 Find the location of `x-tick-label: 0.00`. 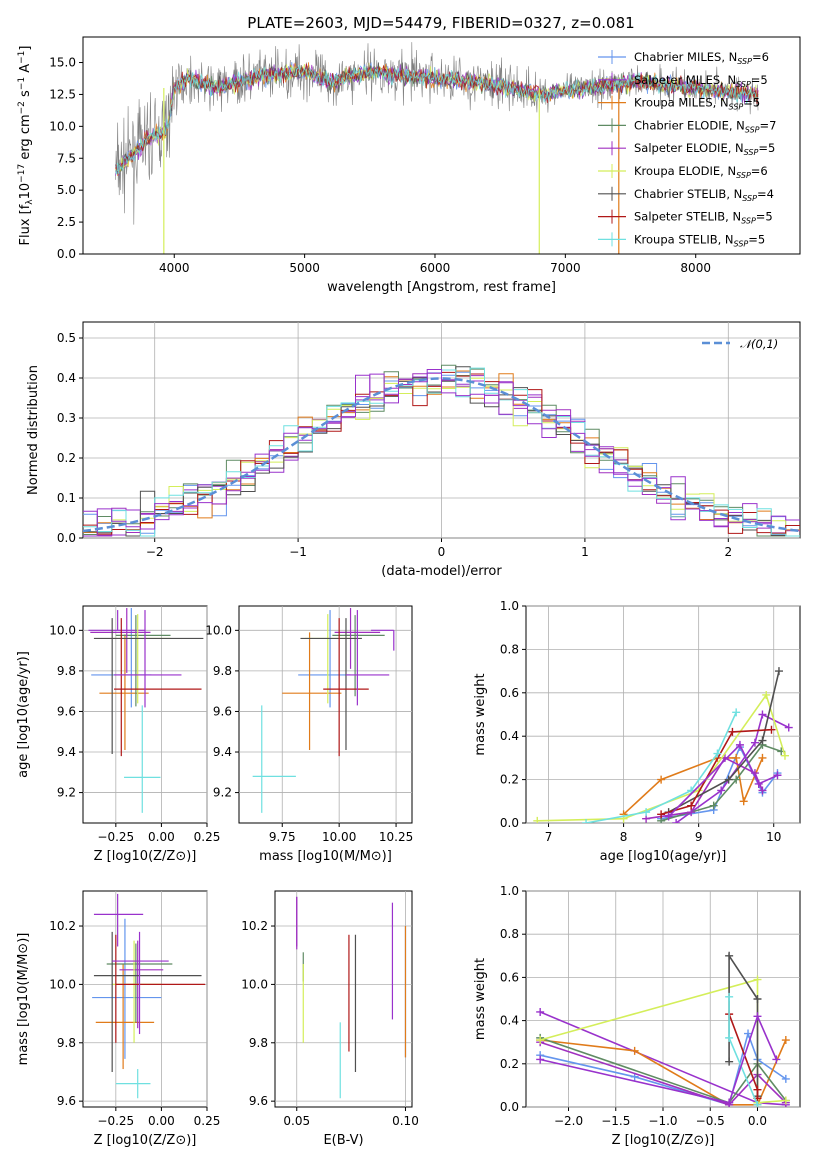

x-tick-label: 0.00 is located at coordinates (161, 837).